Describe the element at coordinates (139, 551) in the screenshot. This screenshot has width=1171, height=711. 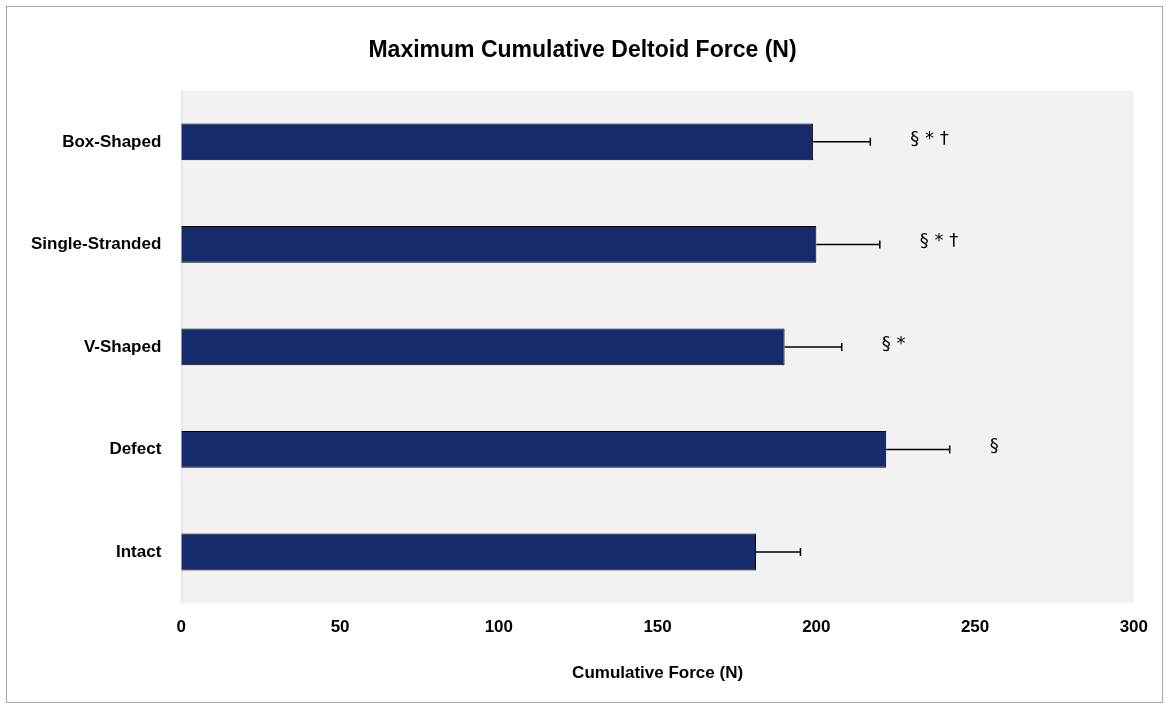
I see `y-tick-label: Intact` at that location.